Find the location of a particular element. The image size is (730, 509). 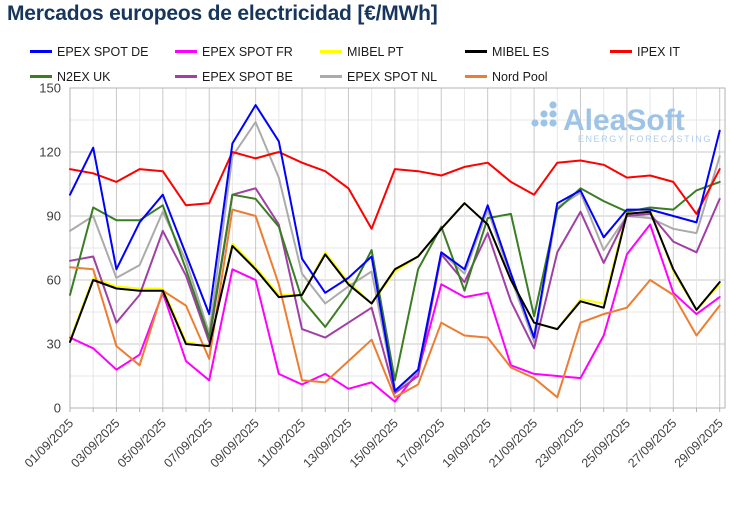

legend-label: EPEX SPOT DE is located at coordinates (103, 51).